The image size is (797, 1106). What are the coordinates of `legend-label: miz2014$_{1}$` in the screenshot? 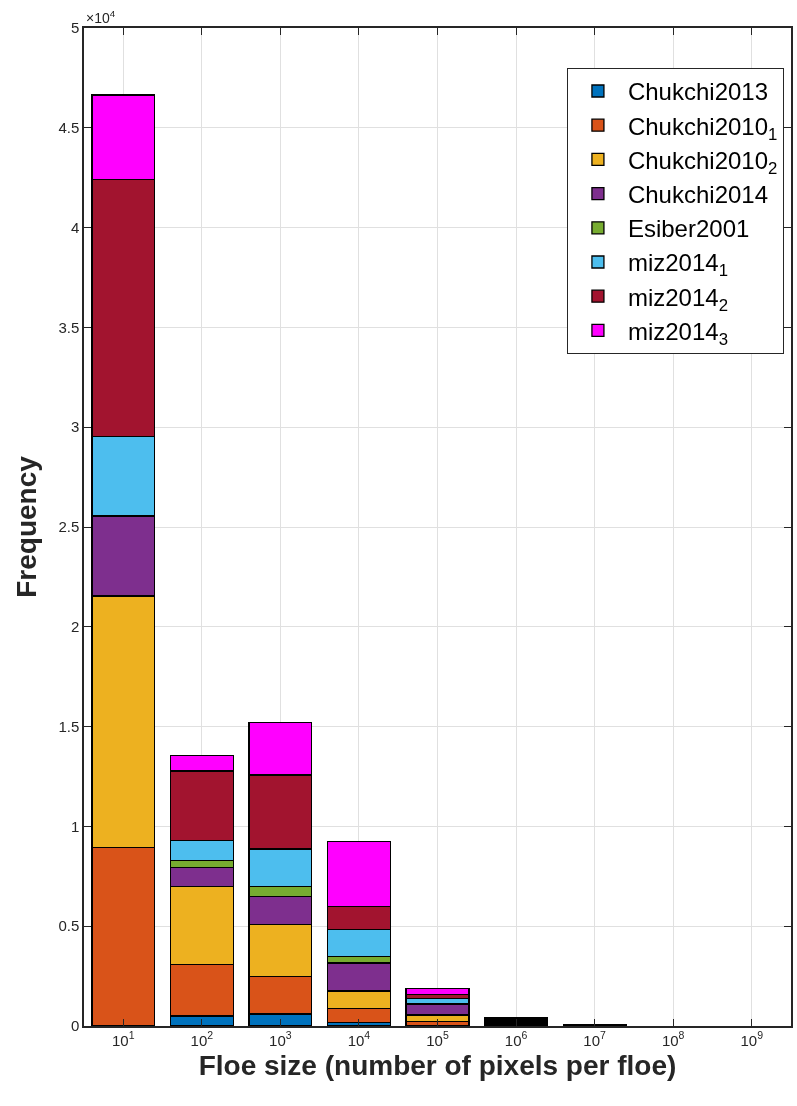 It's located at (677, 265).